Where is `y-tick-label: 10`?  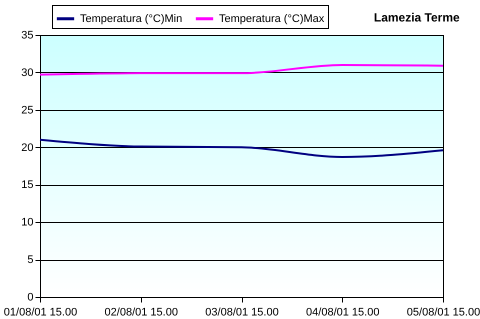 y-tick-label: 10 is located at coordinates (27, 222).